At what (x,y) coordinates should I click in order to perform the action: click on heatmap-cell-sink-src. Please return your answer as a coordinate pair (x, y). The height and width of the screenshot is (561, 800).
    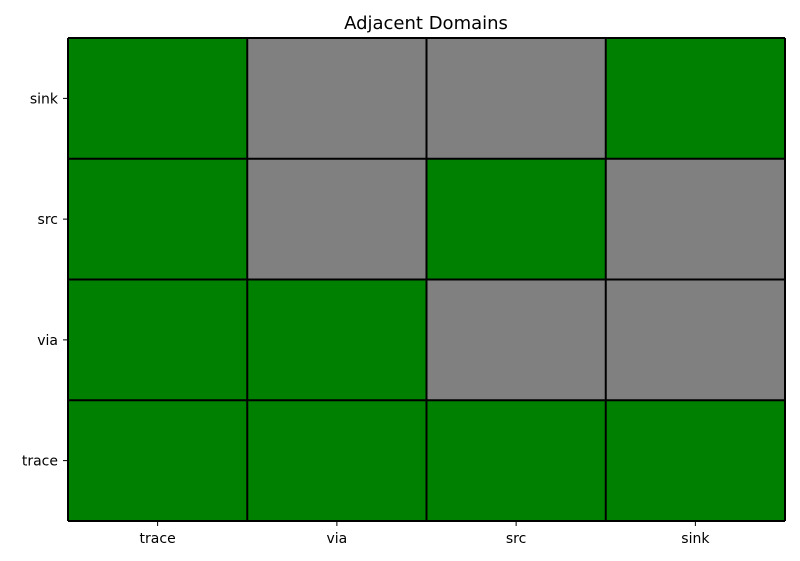
    Looking at the image, I should click on (516, 98).